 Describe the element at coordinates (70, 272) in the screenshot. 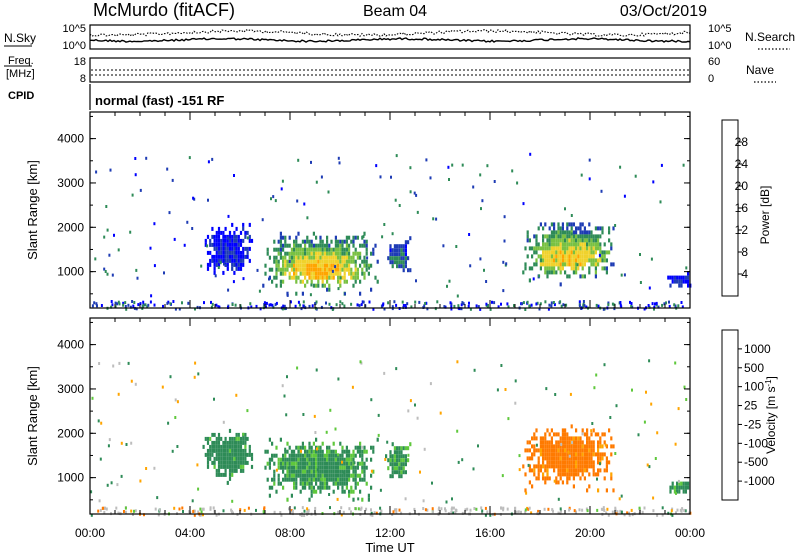

I see `power-ytick-label: 1000` at that location.